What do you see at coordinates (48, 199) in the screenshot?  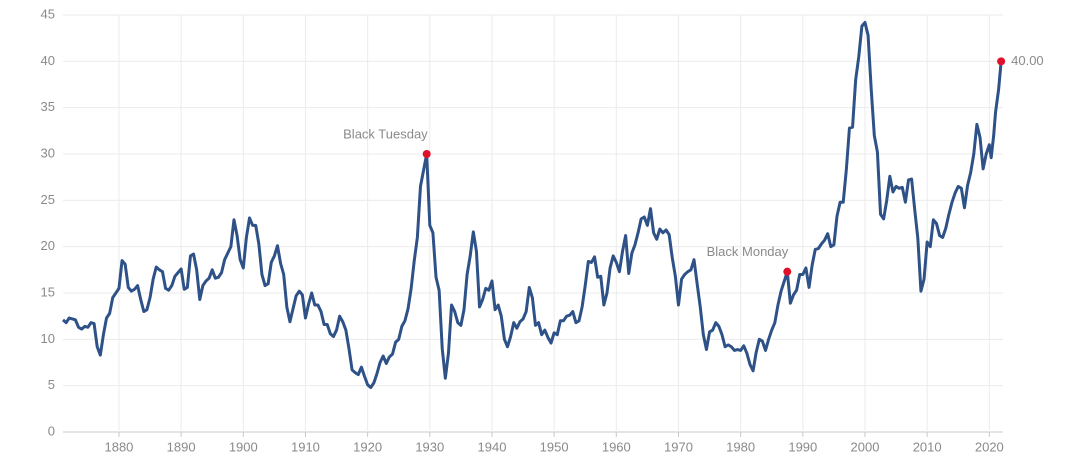 I see `y-tick-label: 25` at bounding box center [48, 199].